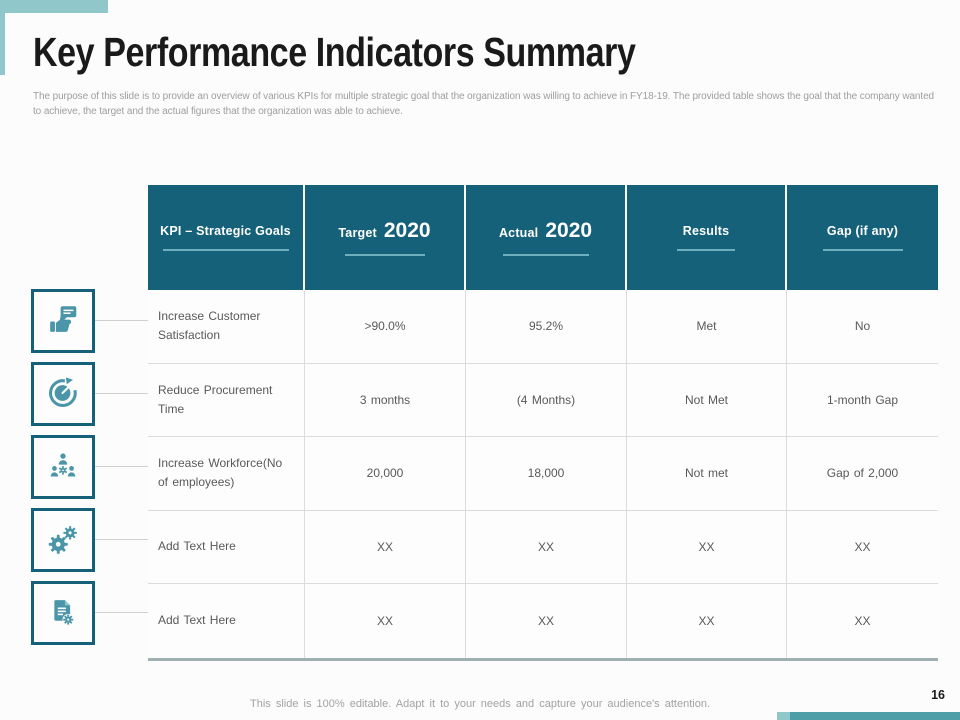 Image resolution: width=960 pixels, height=720 pixels. I want to click on time-gauge-refresh-icon, so click(63, 392).